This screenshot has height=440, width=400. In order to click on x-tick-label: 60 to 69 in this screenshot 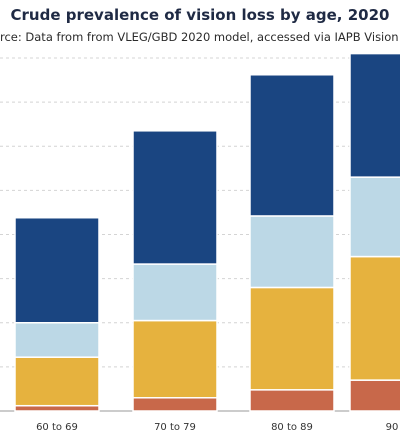, I will do `click(57, 427)`.